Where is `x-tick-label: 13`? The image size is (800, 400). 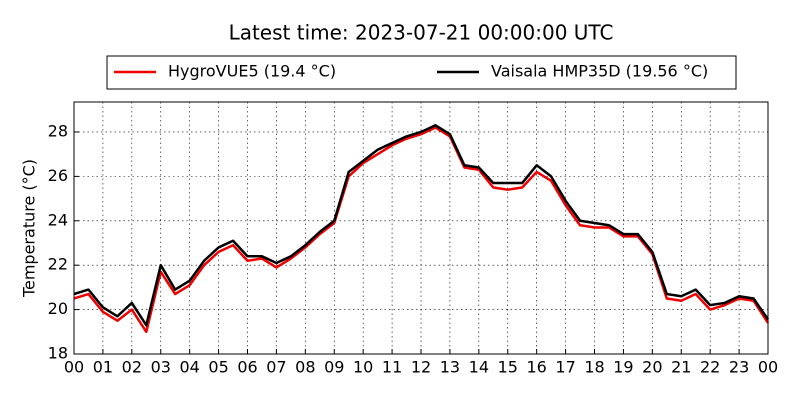 x-tick-label: 13 is located at coordinates (450, 367).